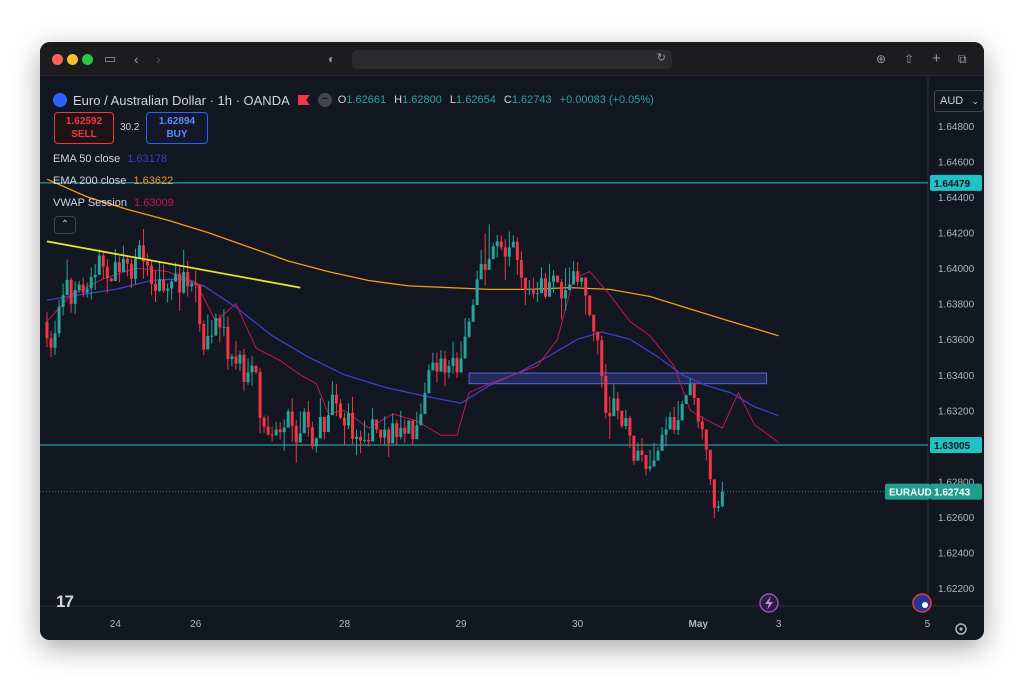 The height and width of the screenshot is (683, 1024). I want to click on indicator-ema50: EMA 50 close 1.63178, so click(110, 159).